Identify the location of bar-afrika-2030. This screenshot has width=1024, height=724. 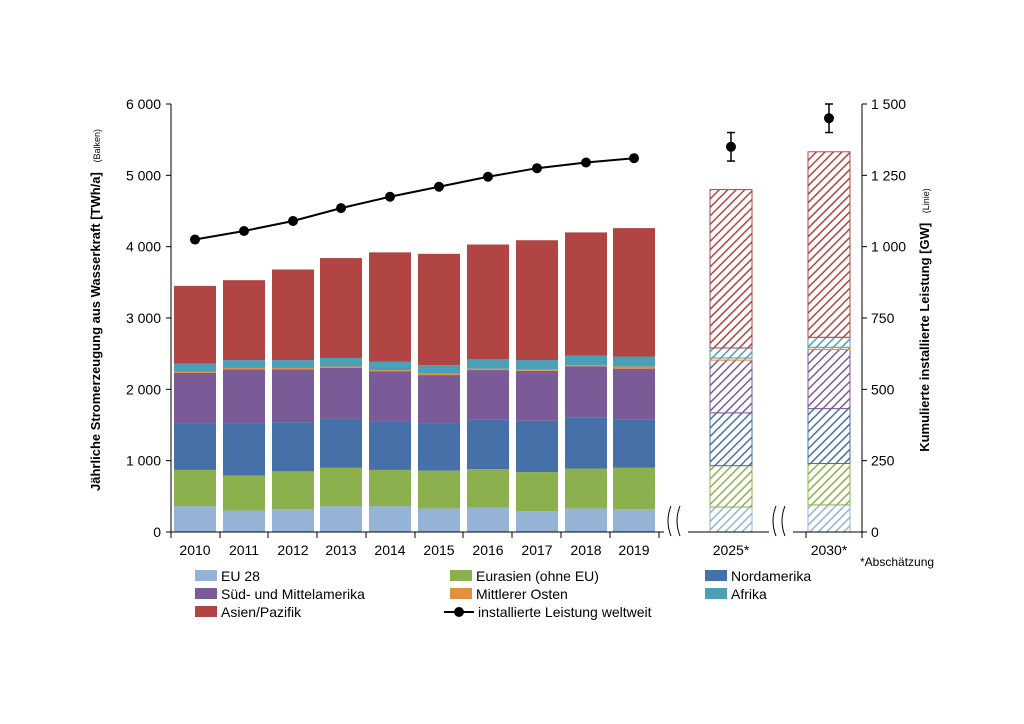
(829, 342).